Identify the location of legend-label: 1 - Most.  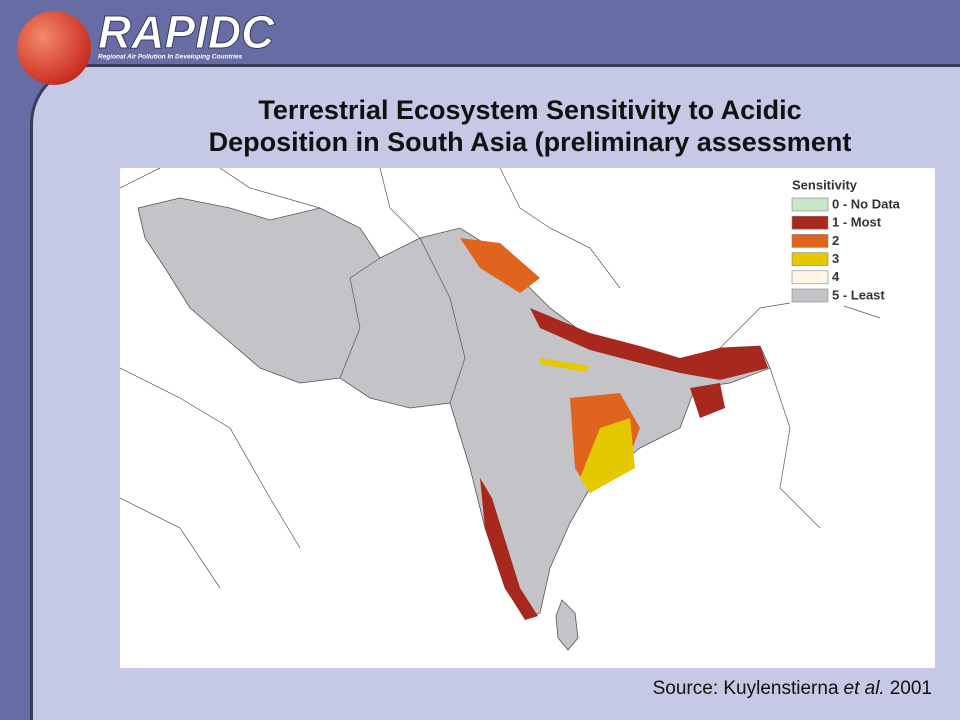
(857, 222).